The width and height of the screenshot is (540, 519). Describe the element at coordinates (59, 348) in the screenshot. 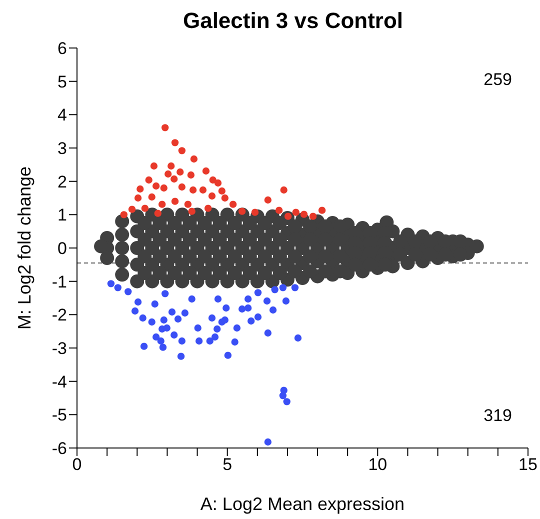

I see `y-tick-label: -3` at that location.